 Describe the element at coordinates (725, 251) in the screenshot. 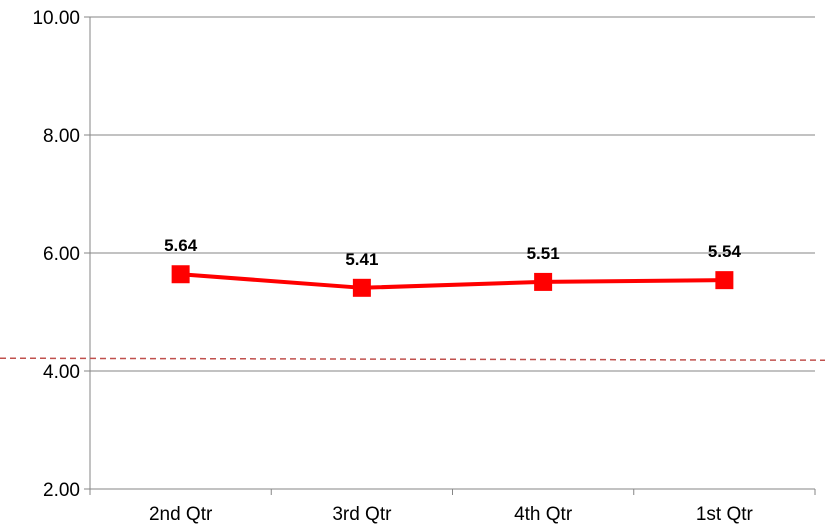

I see `data-label: 5.54` at that location.